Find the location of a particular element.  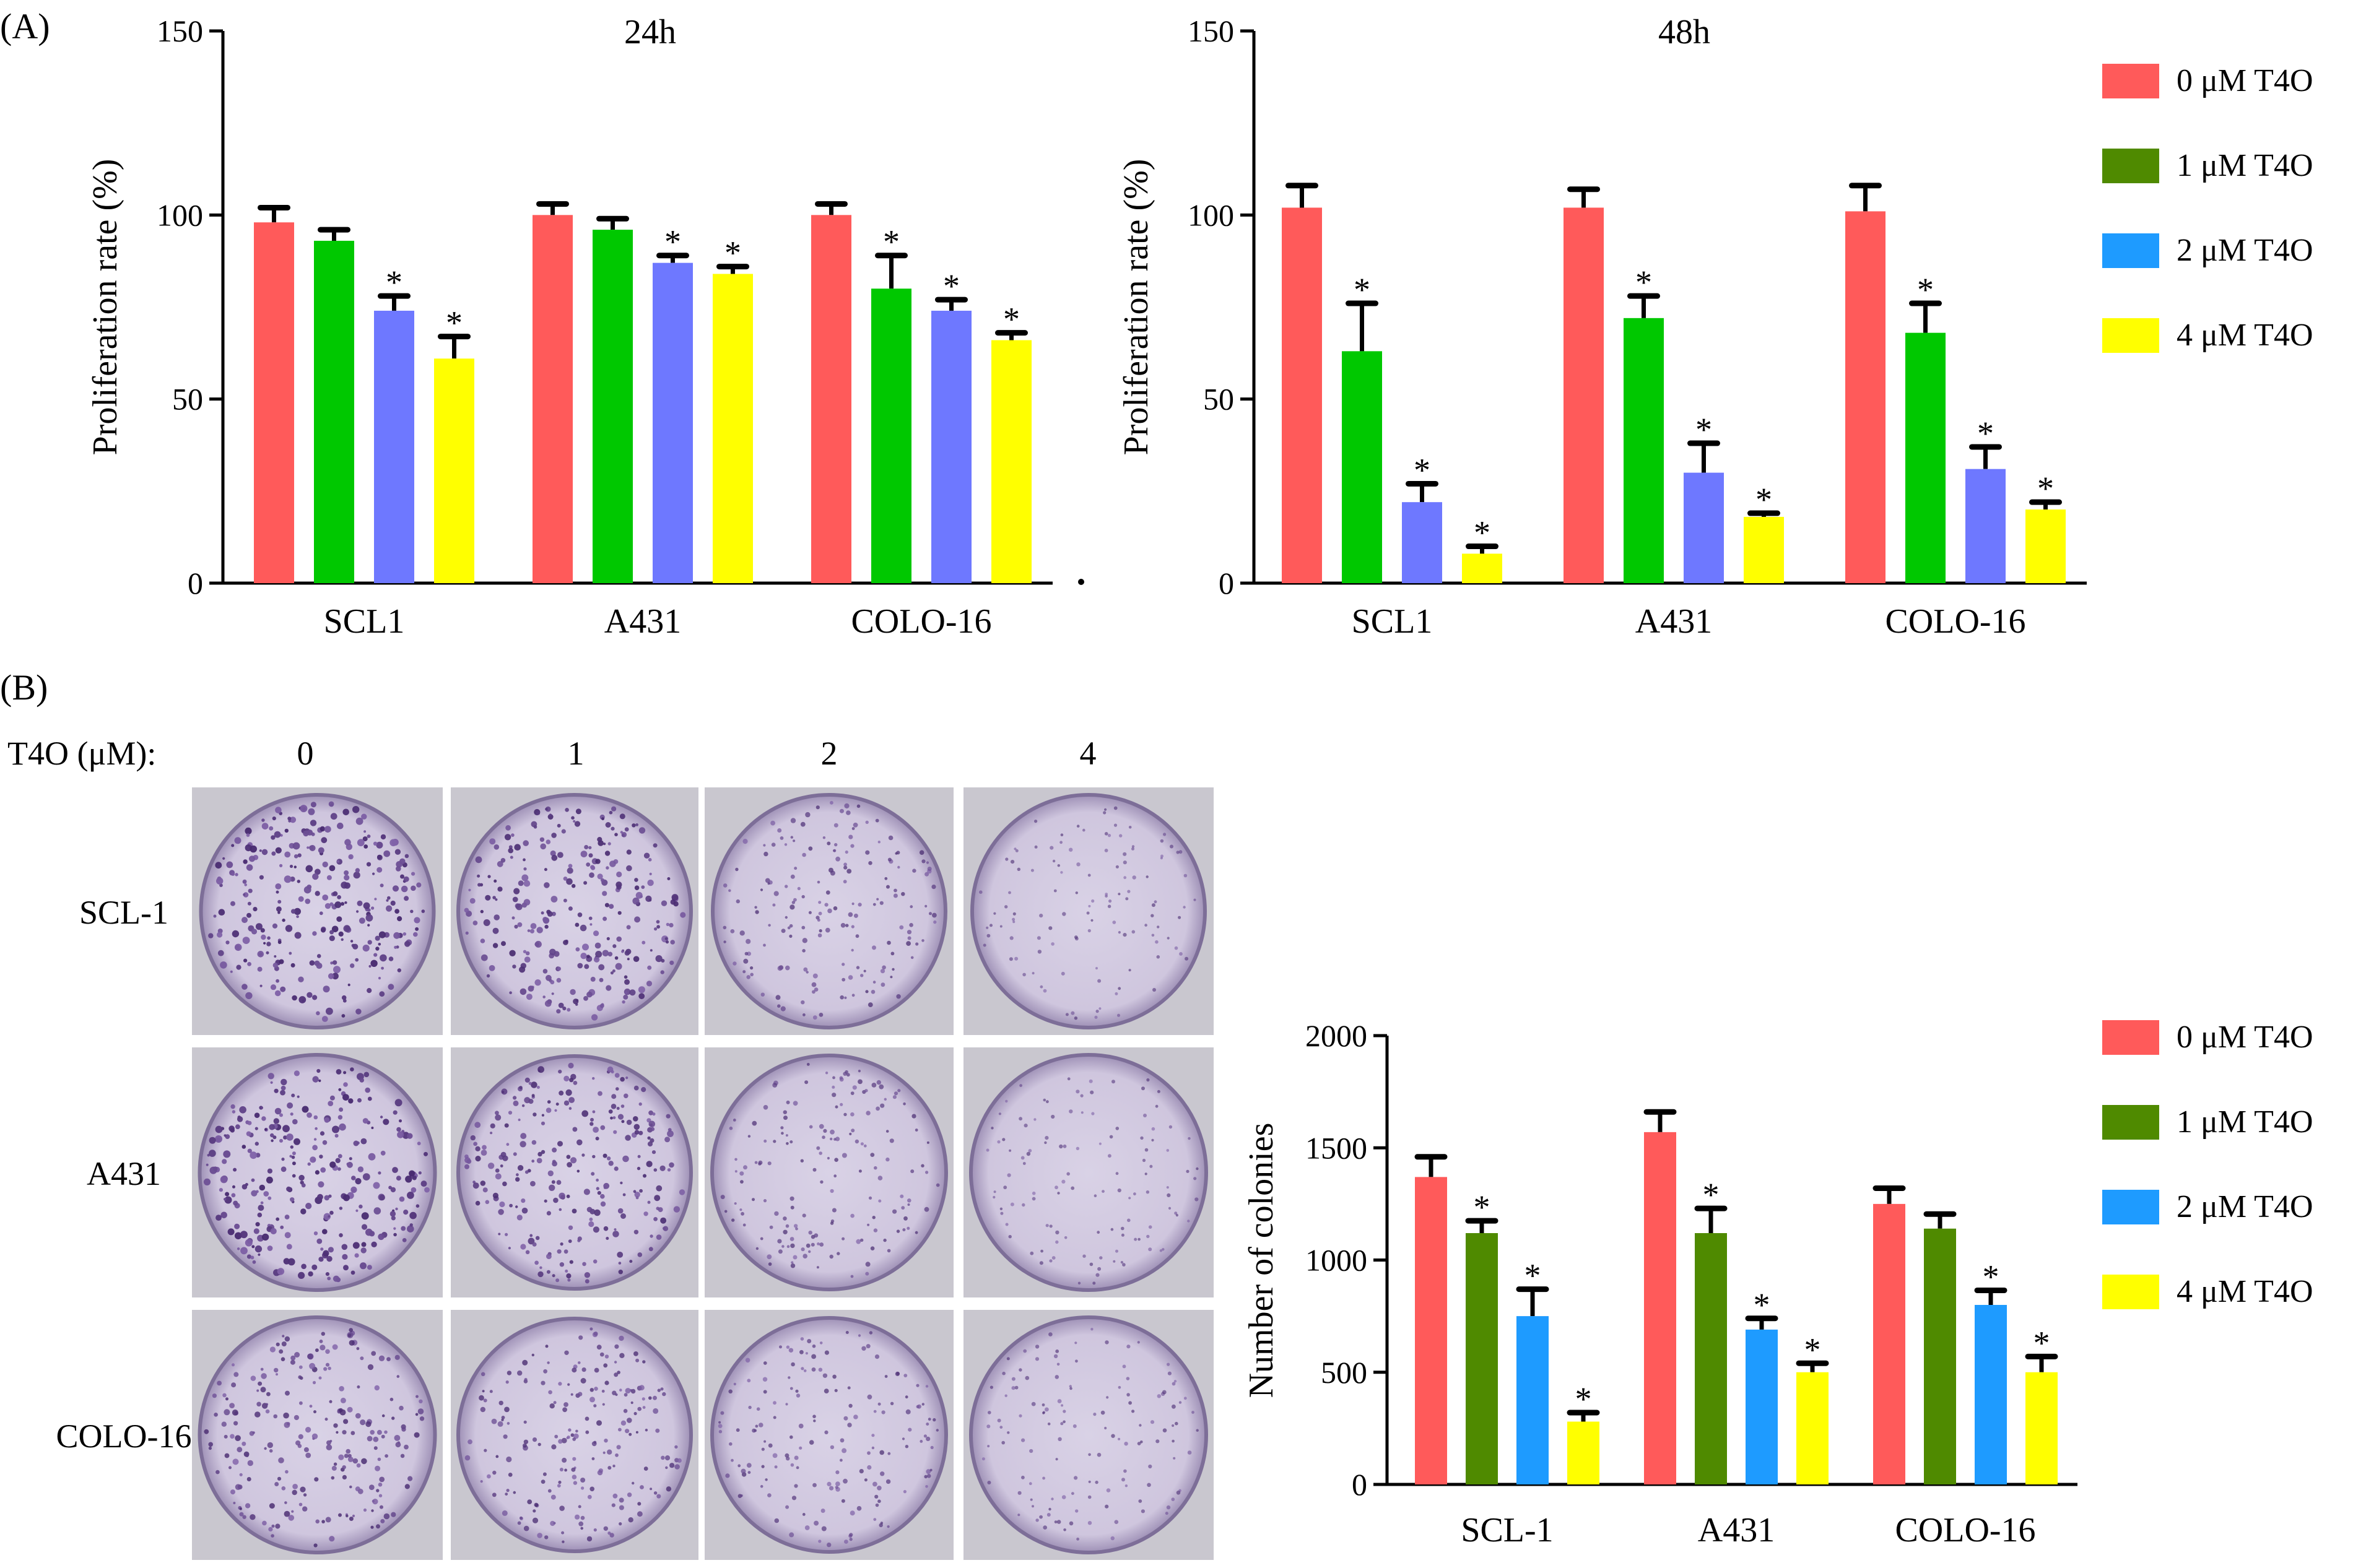

bar-scl1-2-m-t4o is located at coordinates (394, 446).